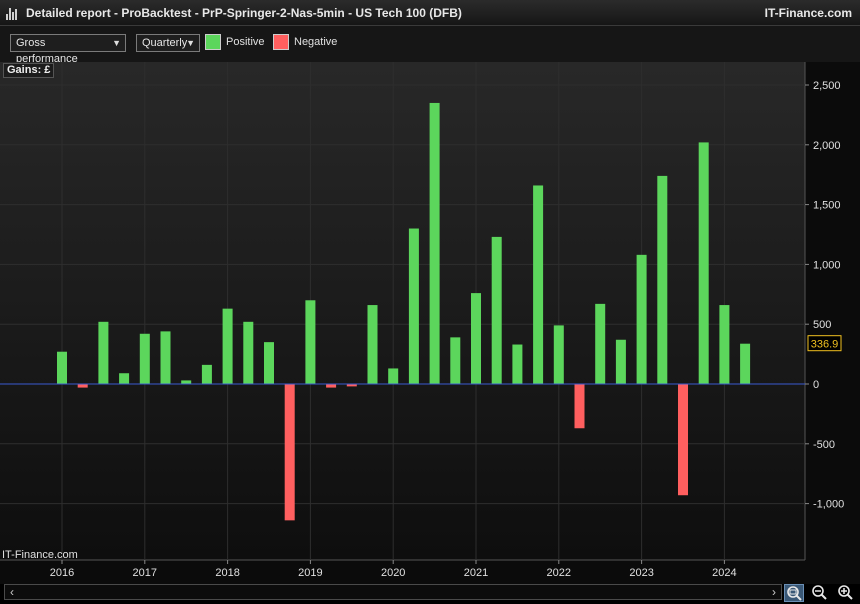  Describe the element at coordinates (372, 344) in the screenshot. I see `bar-2019-q4` at that location.